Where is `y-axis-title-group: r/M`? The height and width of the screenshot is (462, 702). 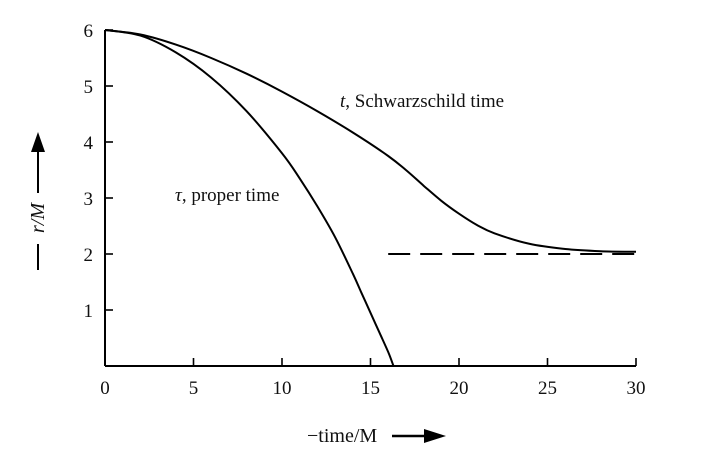 y-axis-title-group: r/M is located at coordinates (38, 201).